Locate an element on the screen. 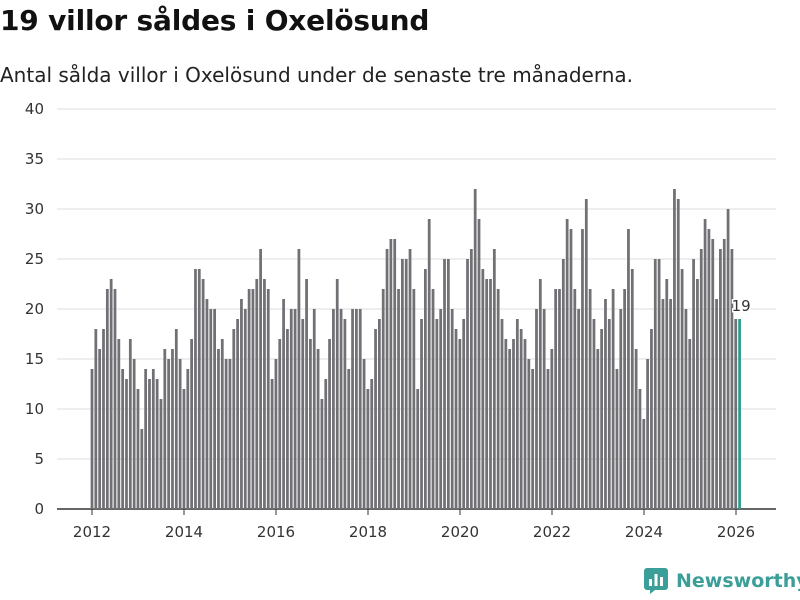  data-labels: 19 is located at coordinates (741, 306).